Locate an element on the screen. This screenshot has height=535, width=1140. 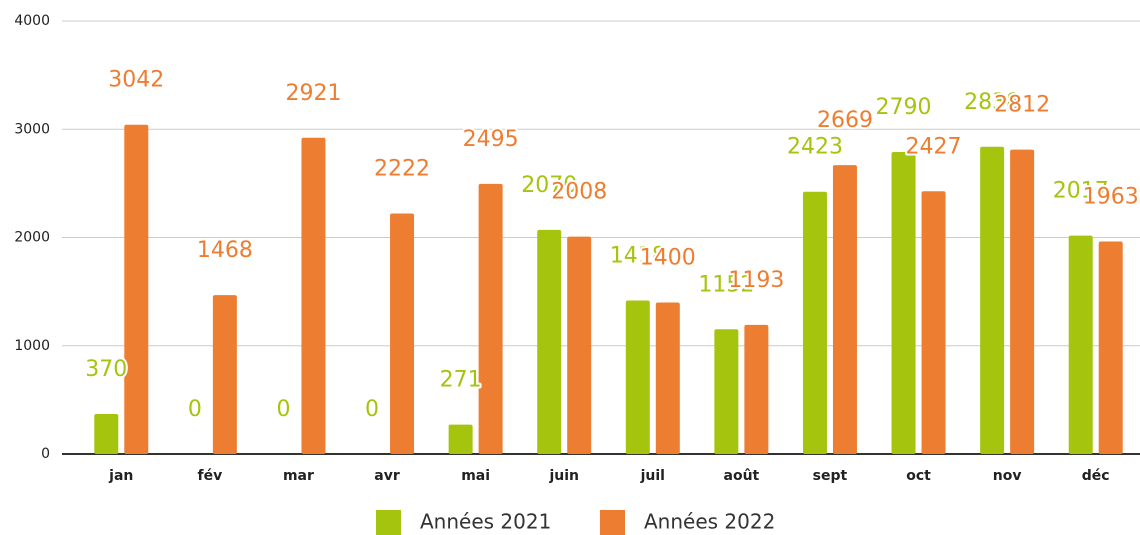
x-tick-label: nov is located at coordinates (1007, 476).